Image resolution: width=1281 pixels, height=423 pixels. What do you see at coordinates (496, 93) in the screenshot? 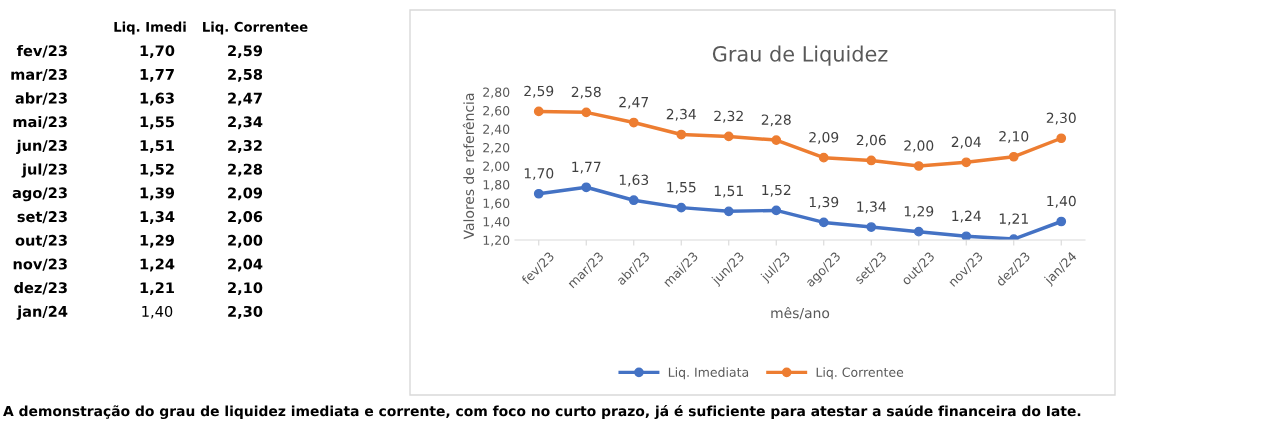
I see `y-tick-label: 2,80` at bounding box center [496, 93].